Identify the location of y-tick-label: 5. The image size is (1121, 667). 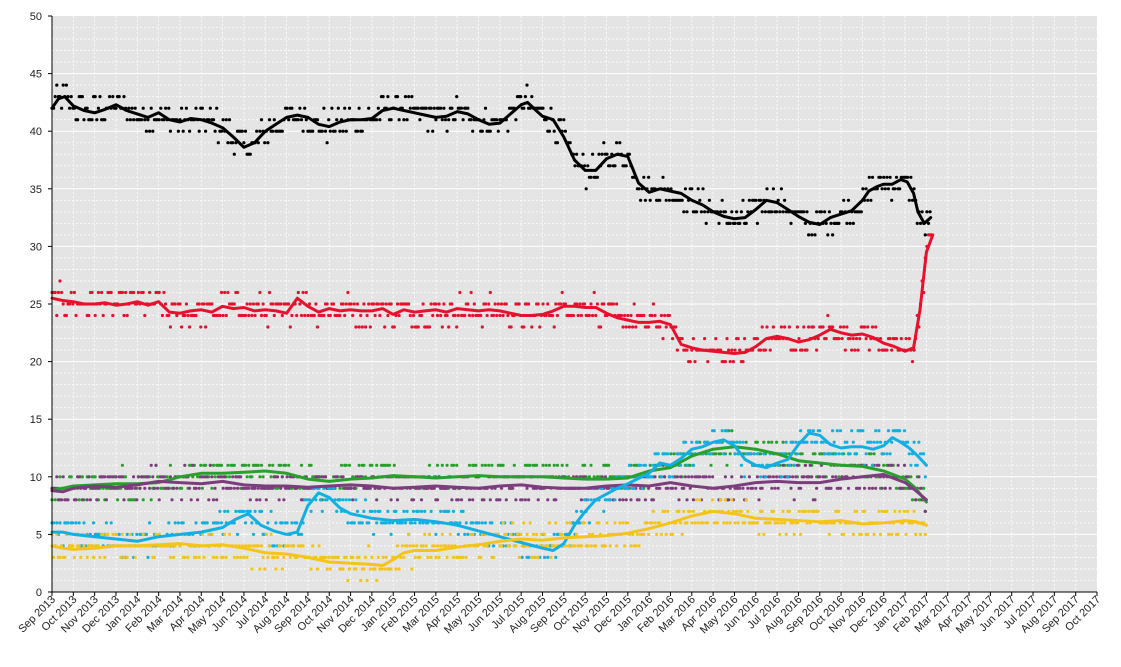
(39, 535).